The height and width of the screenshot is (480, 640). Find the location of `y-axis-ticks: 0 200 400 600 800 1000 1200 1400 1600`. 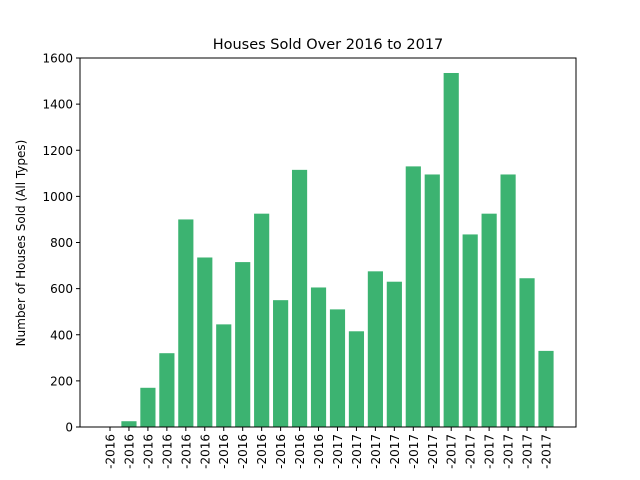

y-axis-ticks: 0 200 400 600 800 1000 1200 1400 1600 is located at coordinates (61, 243).